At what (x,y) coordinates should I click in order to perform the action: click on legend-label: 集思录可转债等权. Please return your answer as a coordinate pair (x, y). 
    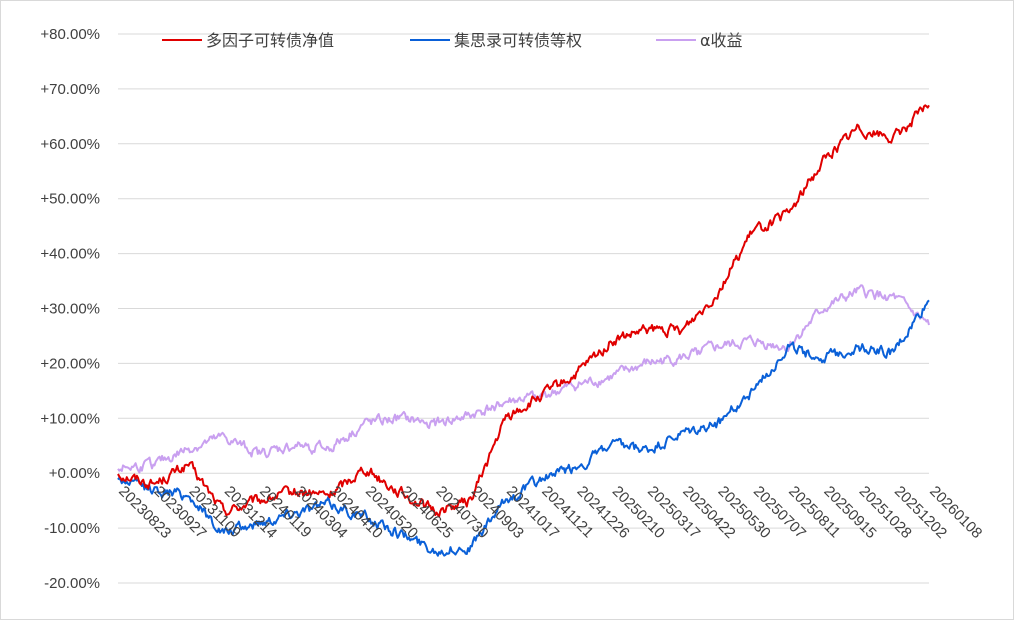
    Looking at the image, I should click on (518, 40).